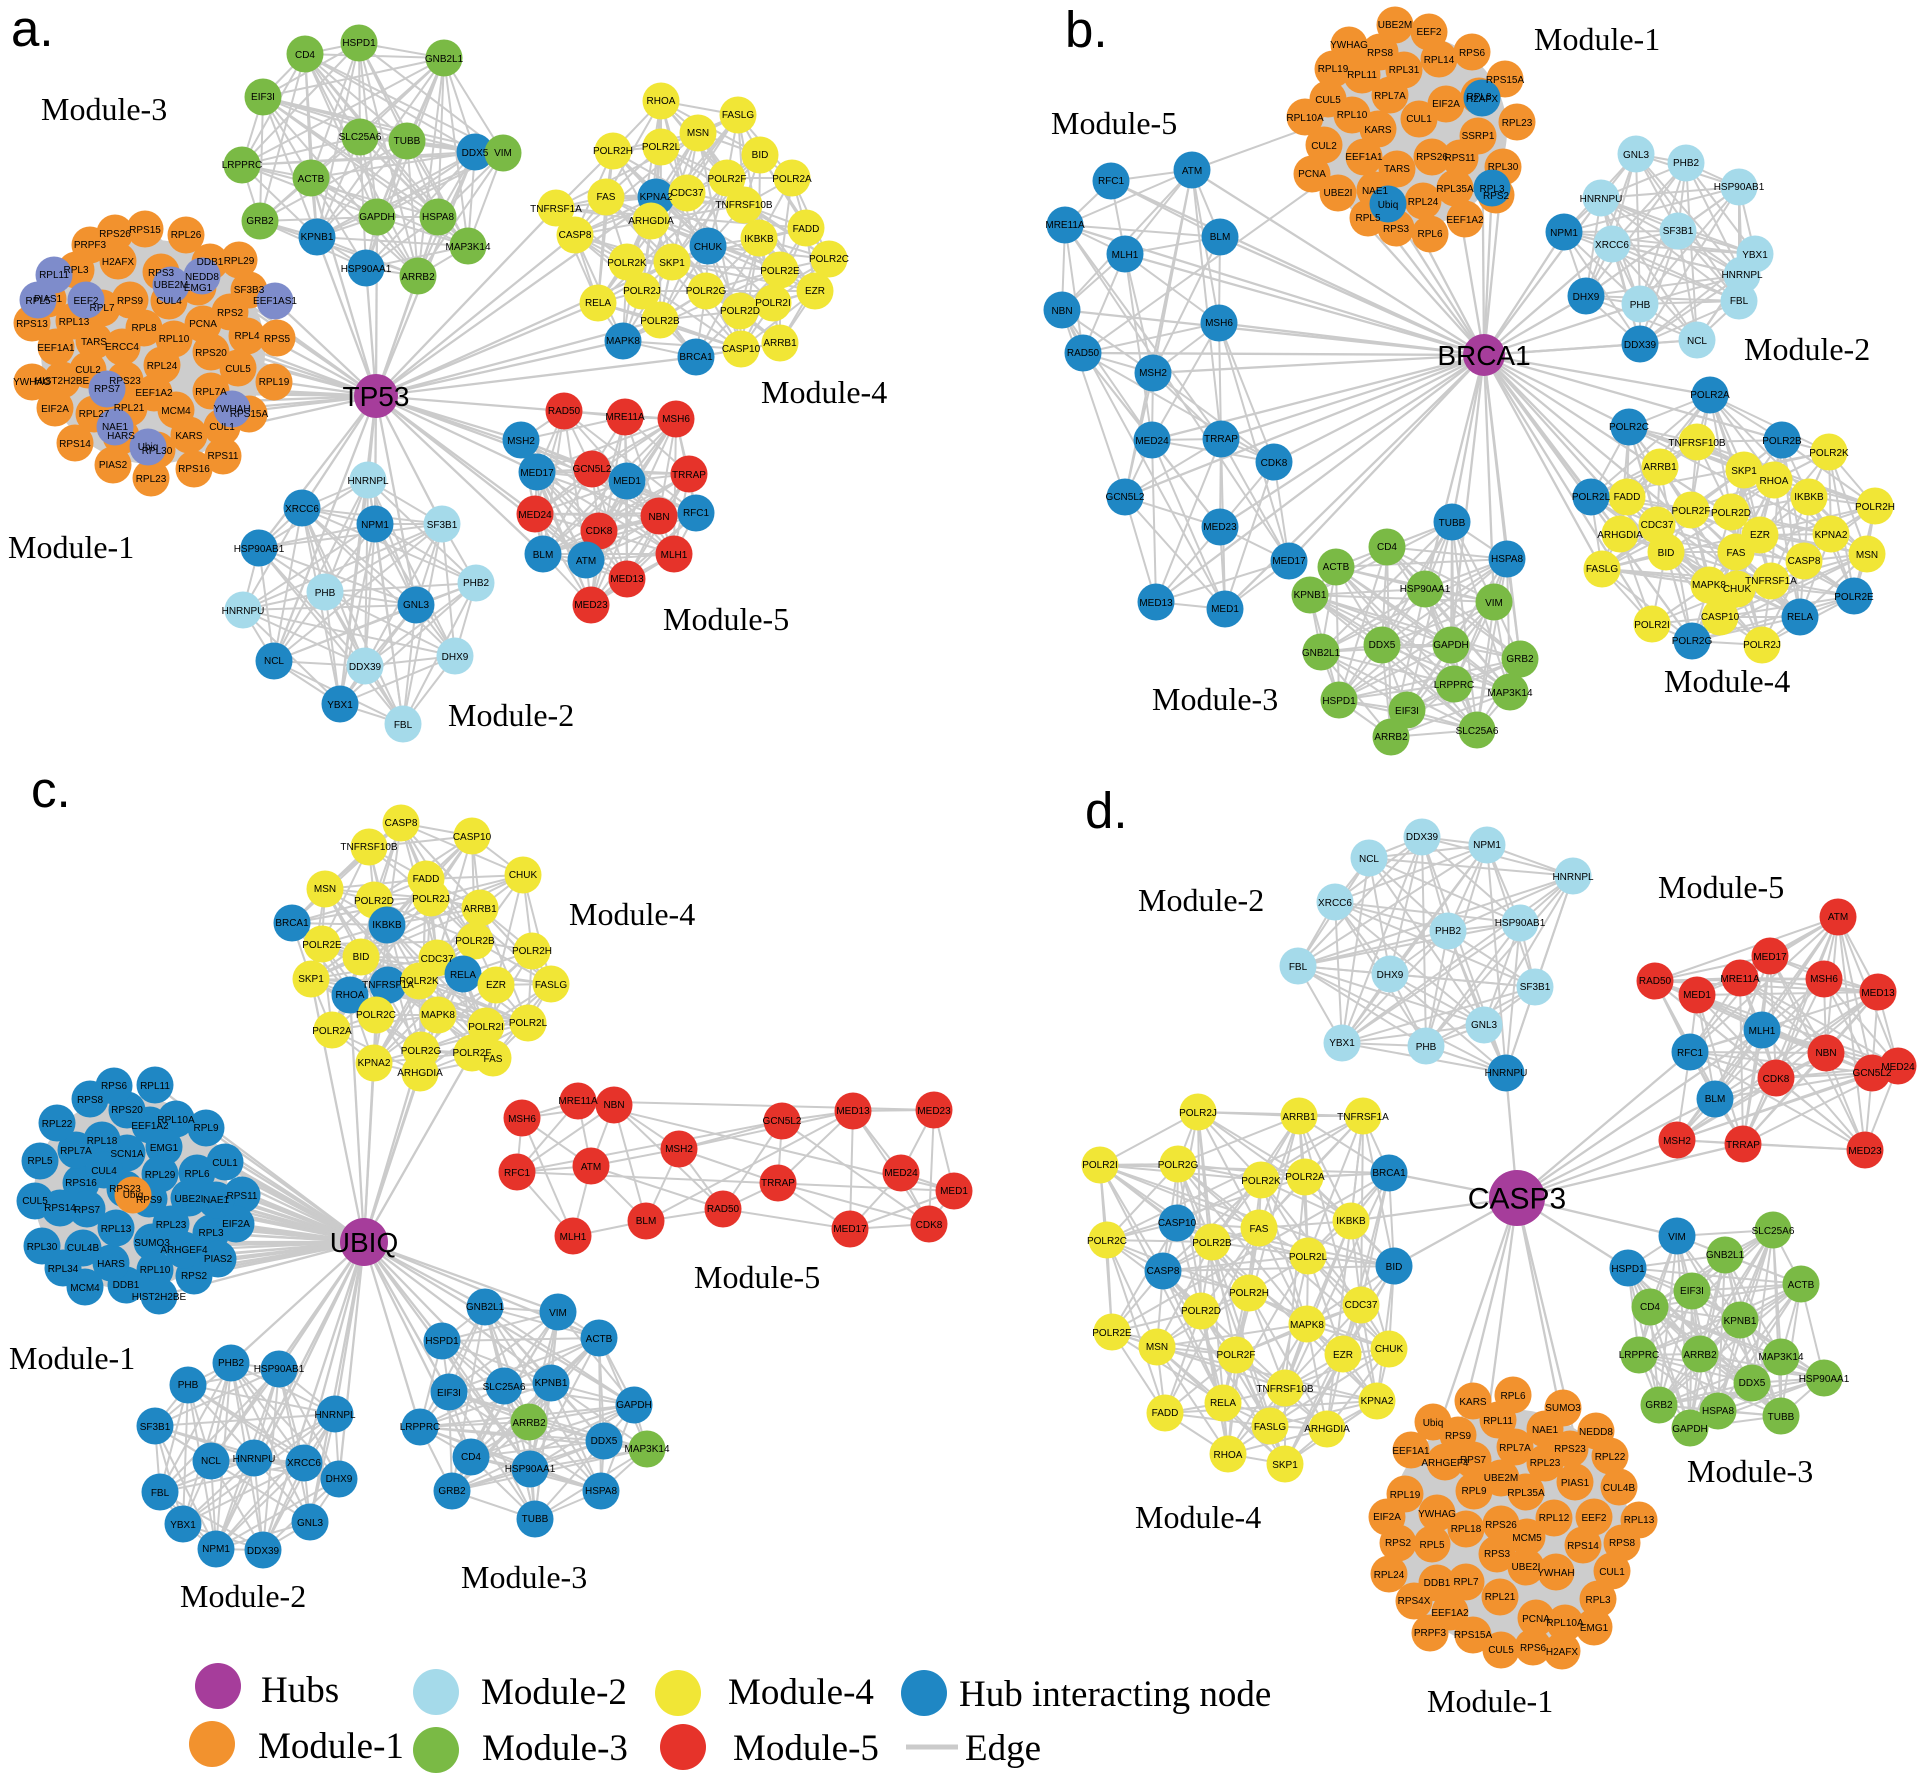 Image resolution: width=1923 pixels, height=1780 pixels. What do you see at coordinates (205, 1128) in the screenshot?
I see `svg-text: RPL9` at bounding box center [205, 1128].